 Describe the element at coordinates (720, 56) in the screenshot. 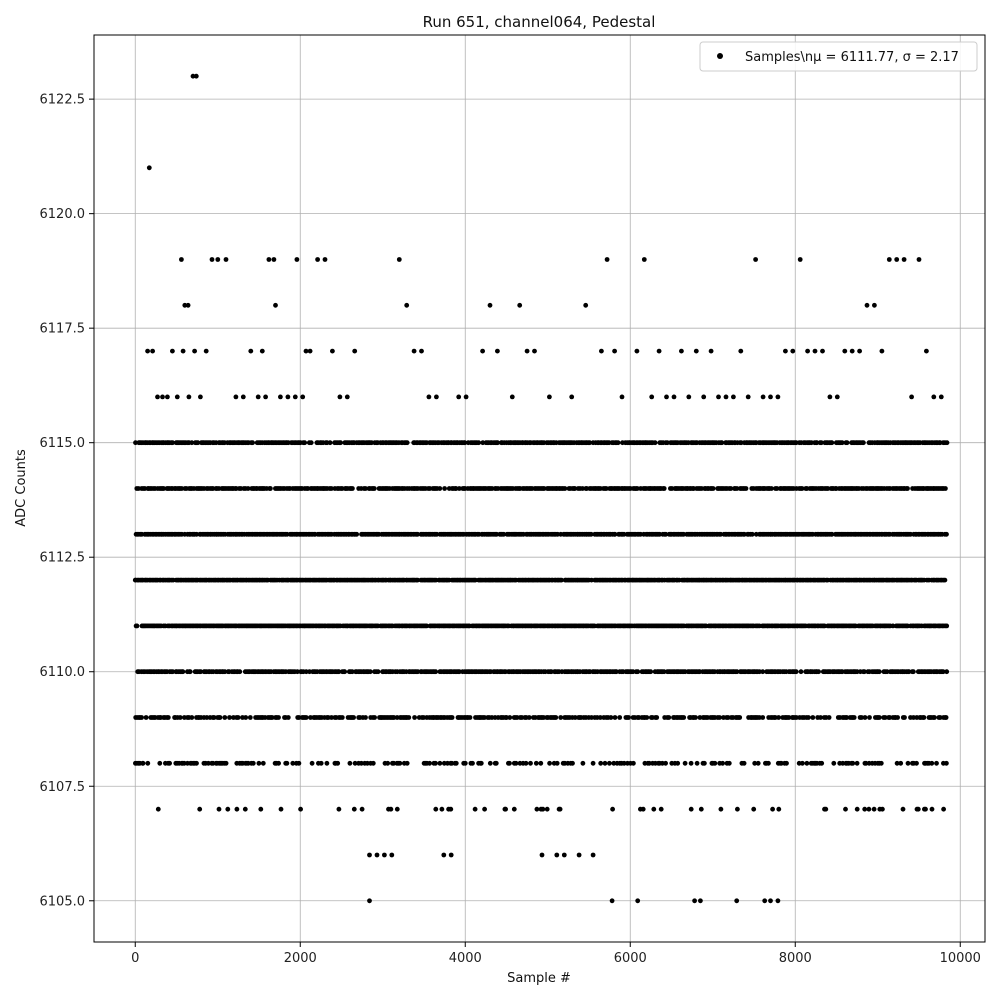

I see `legend-marker` at that location.